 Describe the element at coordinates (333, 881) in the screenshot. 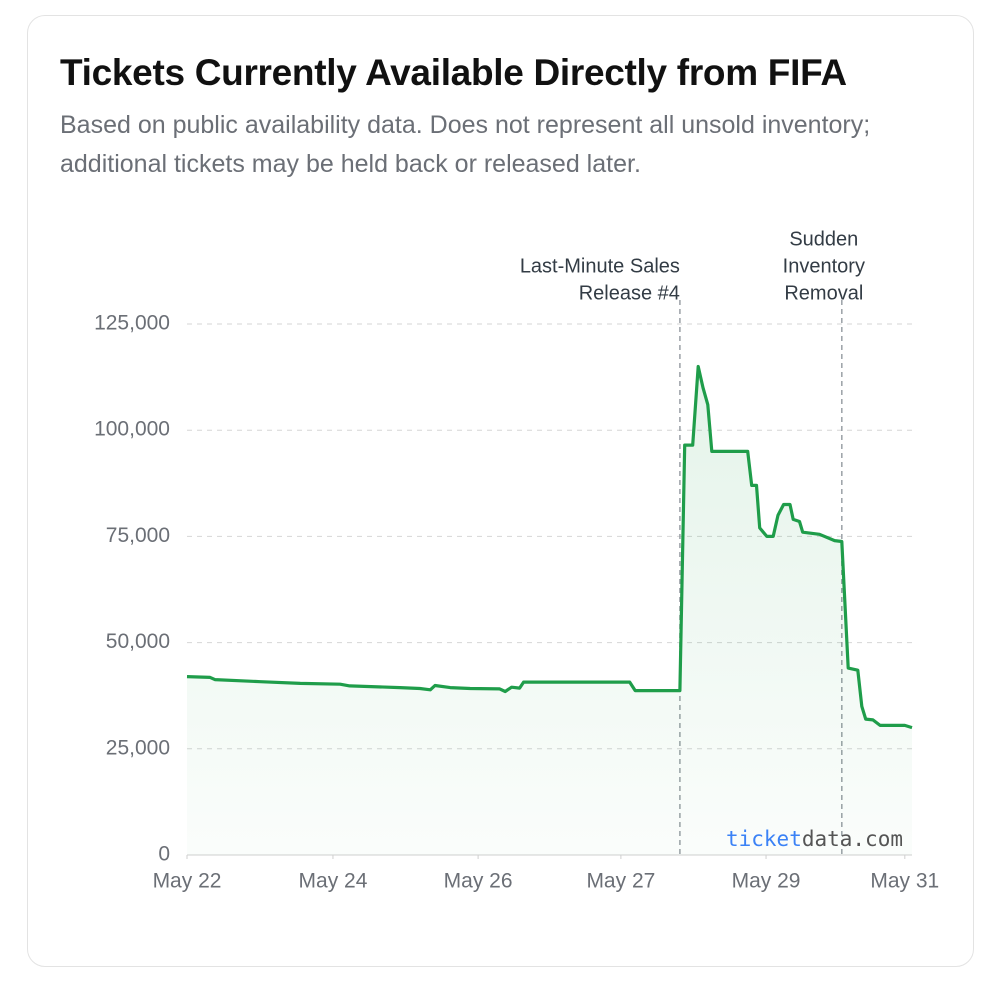

I see `x-tick-label: May 24` at that location.